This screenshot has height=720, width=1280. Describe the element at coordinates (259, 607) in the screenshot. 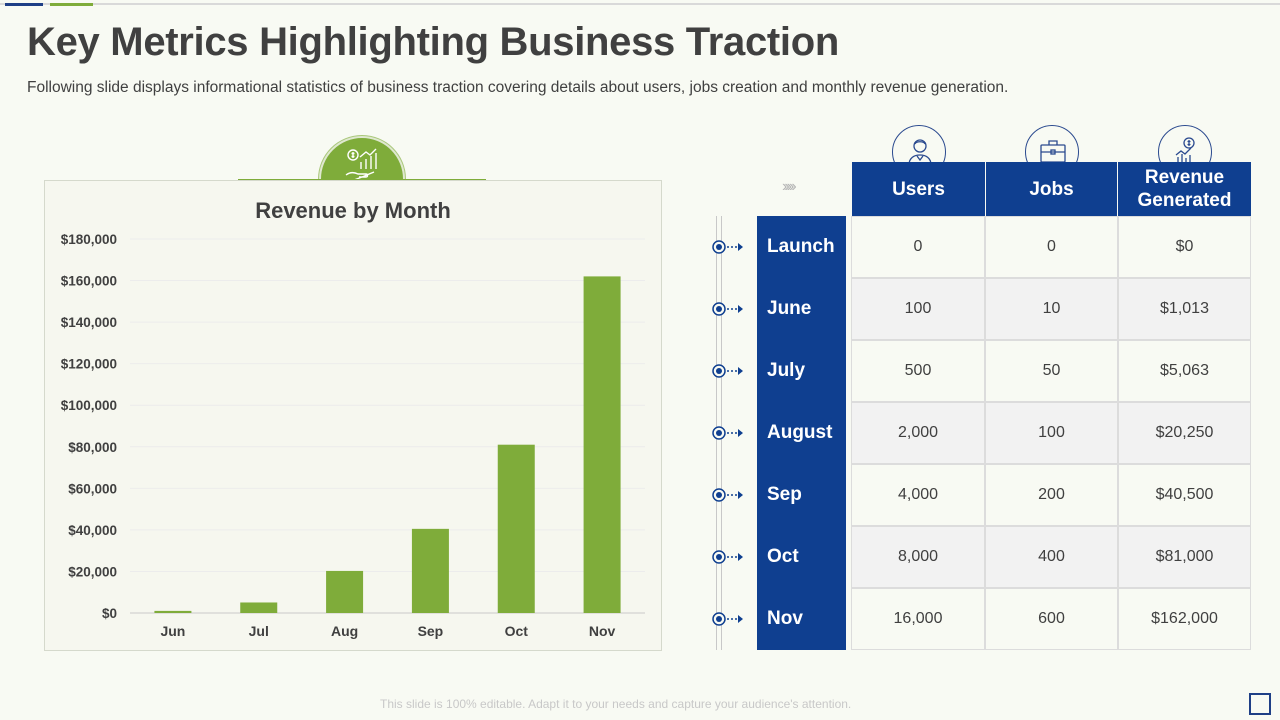

I see `bar-jul` at that location.